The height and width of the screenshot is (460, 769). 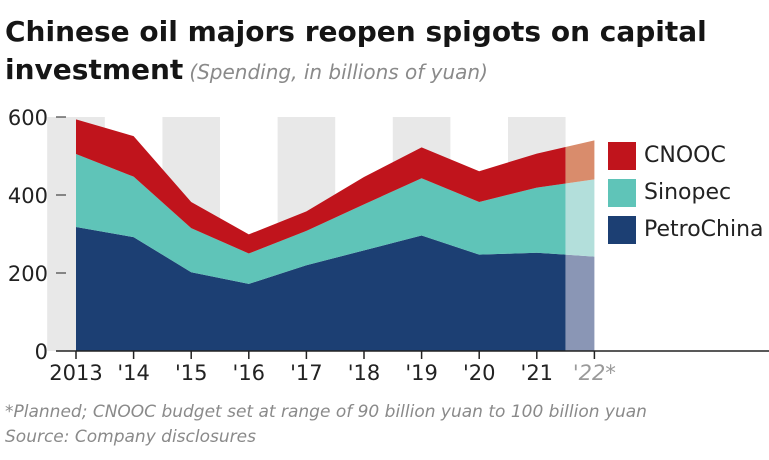 What do you see at coordinates (704, 229) in the screenshot?
I see `legend-label-petrochina: PetroChina` at bounding box center [704, 229].